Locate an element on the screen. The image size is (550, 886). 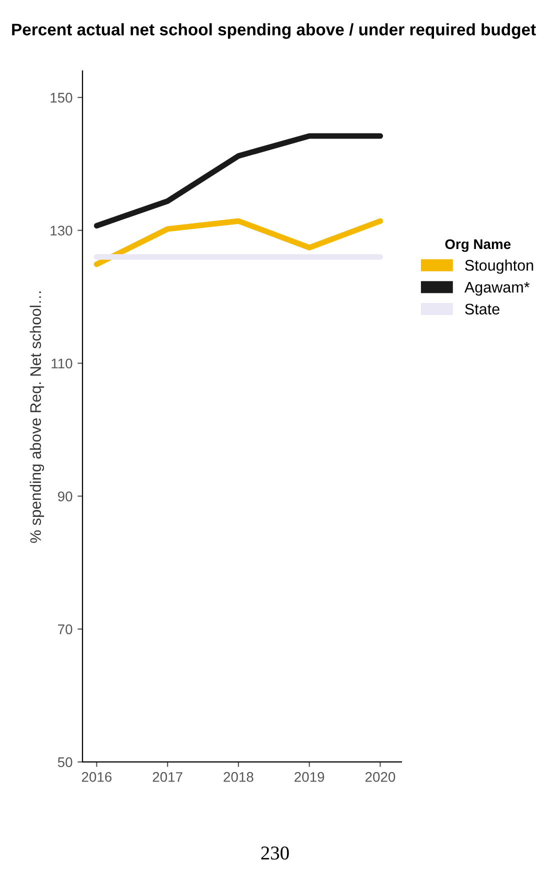
x-tick-label: 2017 is located at coordinates (167, 777).